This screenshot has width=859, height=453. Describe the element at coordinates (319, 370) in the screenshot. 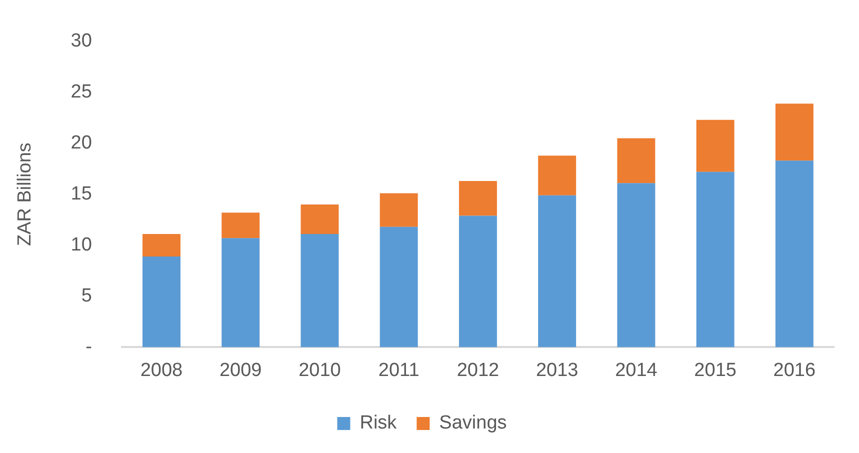

I see `x-tick-label: 2010` at that location.